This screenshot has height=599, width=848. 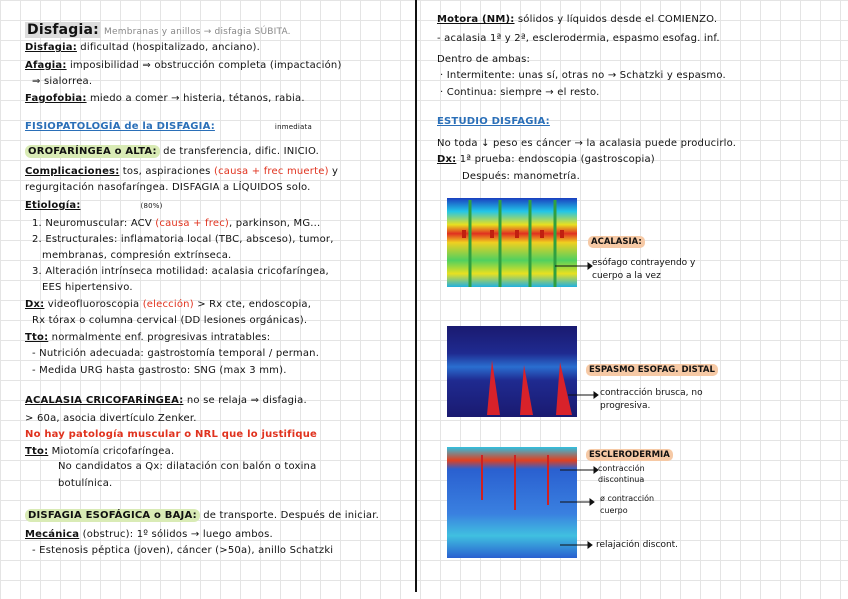 I want to click on figure-note: contracción, so click(x=621, y=468).